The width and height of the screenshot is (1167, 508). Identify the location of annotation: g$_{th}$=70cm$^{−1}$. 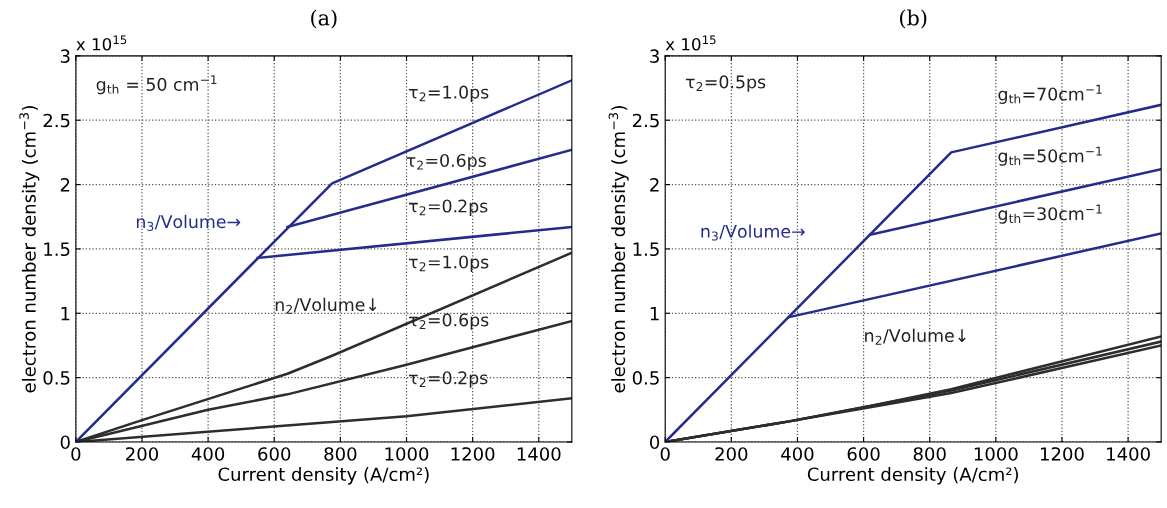
(1050, 94).